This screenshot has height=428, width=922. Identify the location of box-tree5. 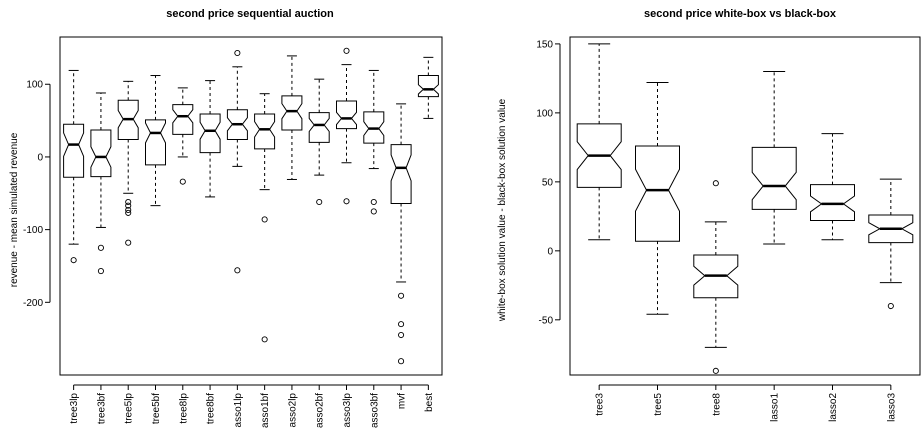
(657, 198).